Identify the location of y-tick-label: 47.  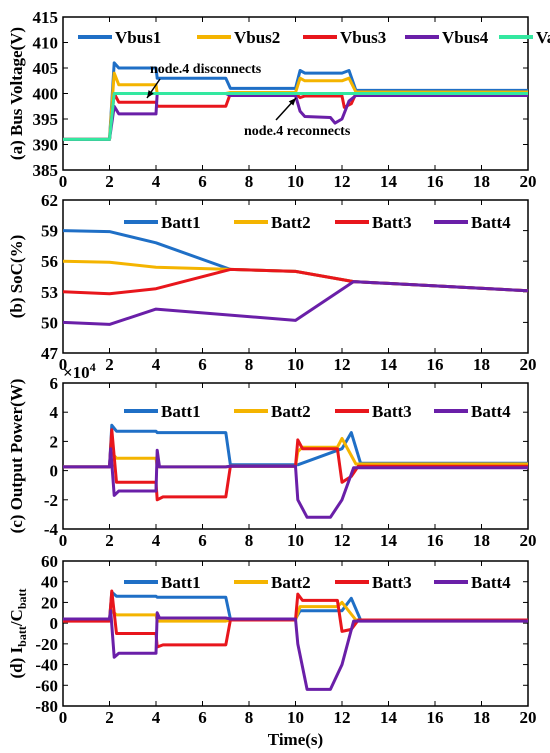
(50, 353).